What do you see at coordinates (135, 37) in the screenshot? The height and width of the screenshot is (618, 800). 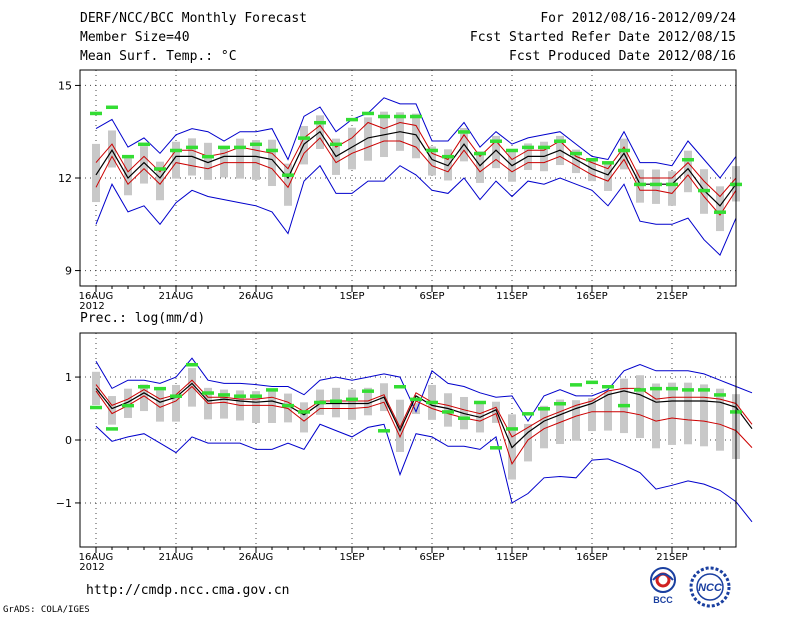 I see `member-size: Member Size=40` at bounding box center [135, 37].